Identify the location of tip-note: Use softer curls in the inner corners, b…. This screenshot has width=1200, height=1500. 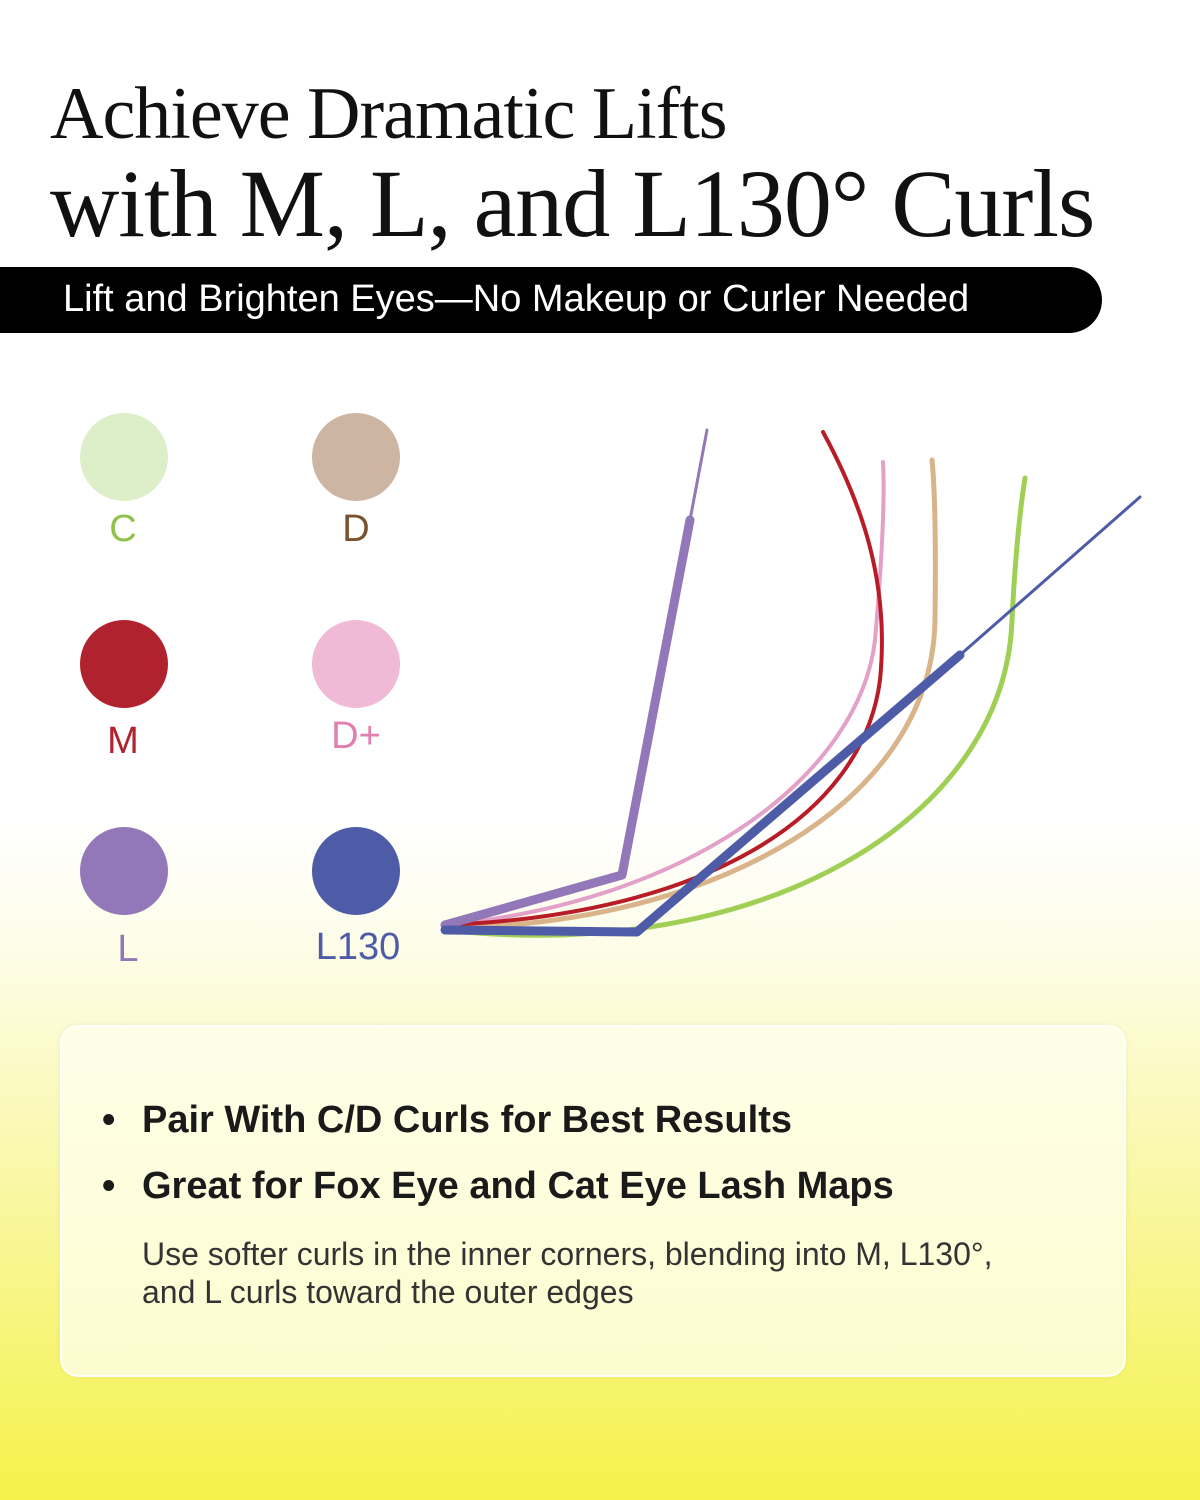
(567, 1273).